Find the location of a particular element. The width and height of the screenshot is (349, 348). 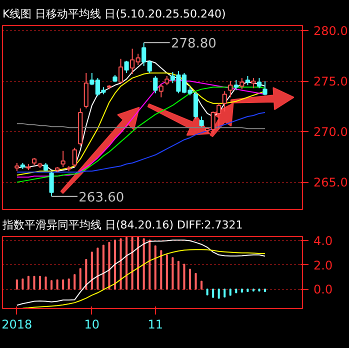

y-tick-label: 265.0 is located at coordinates (331, 183).